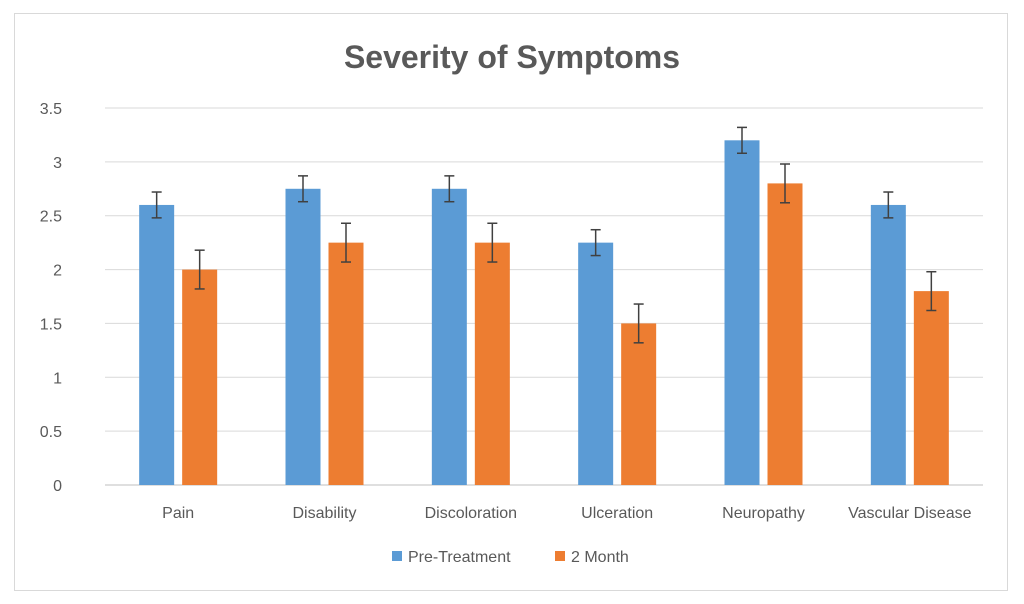  Describe the element at coordinates (178, 513) in the screenshot. I see `x-tick-label: Pain` at that location.